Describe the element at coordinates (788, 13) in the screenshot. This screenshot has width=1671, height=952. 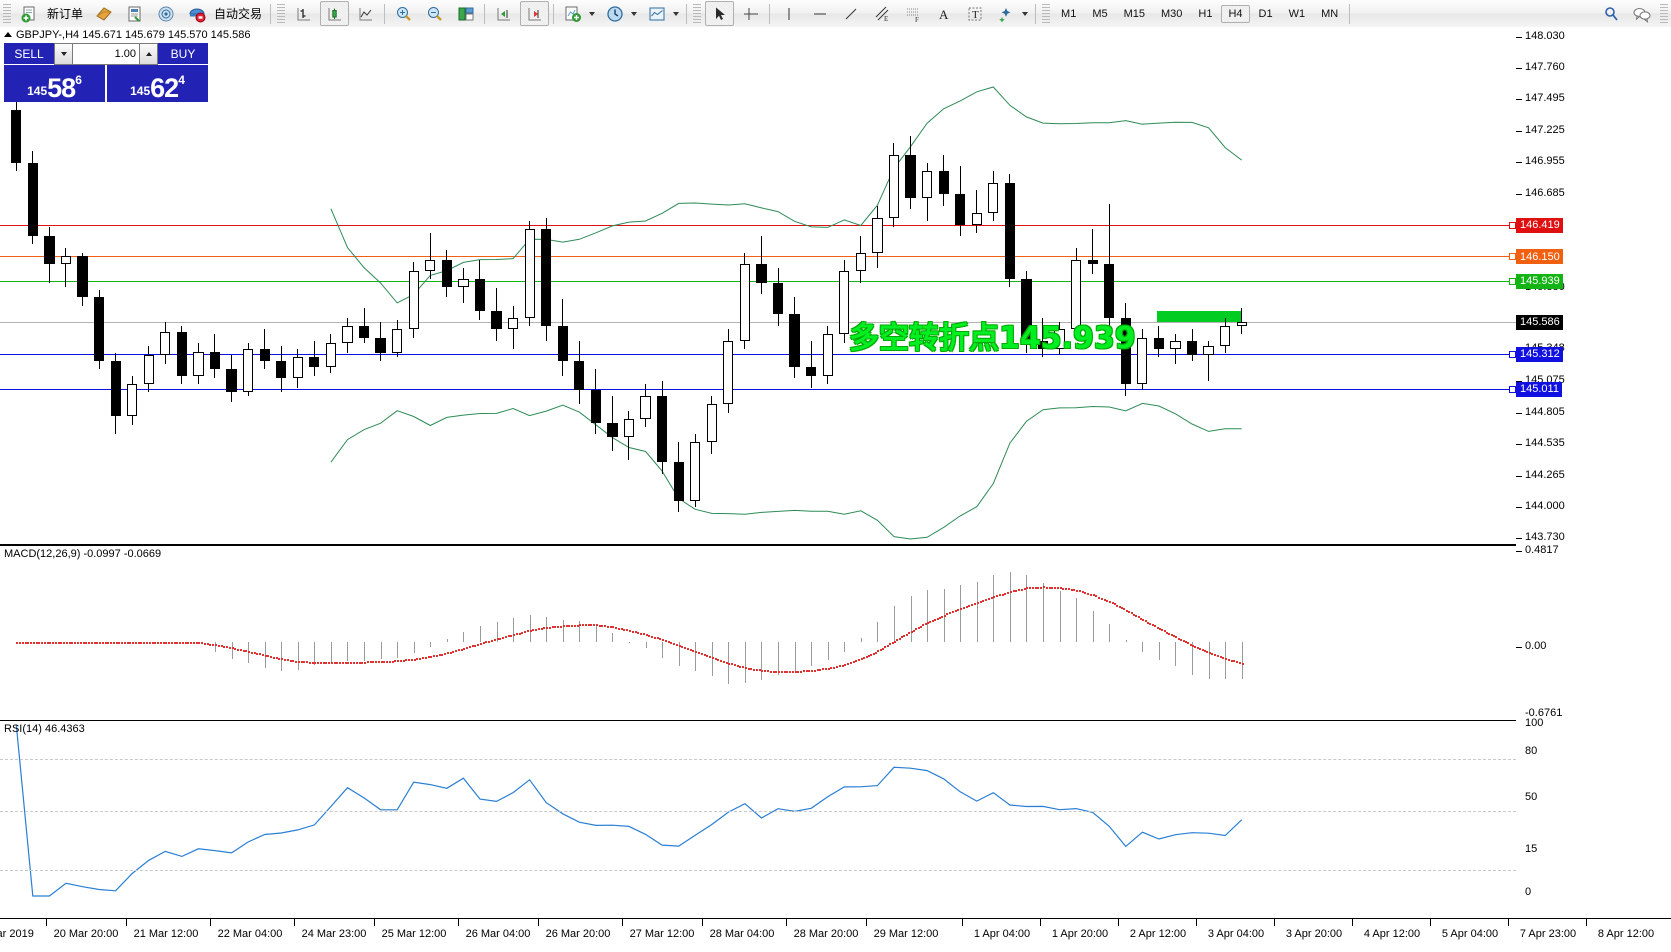
I see `vertical-line-icon` at that location.